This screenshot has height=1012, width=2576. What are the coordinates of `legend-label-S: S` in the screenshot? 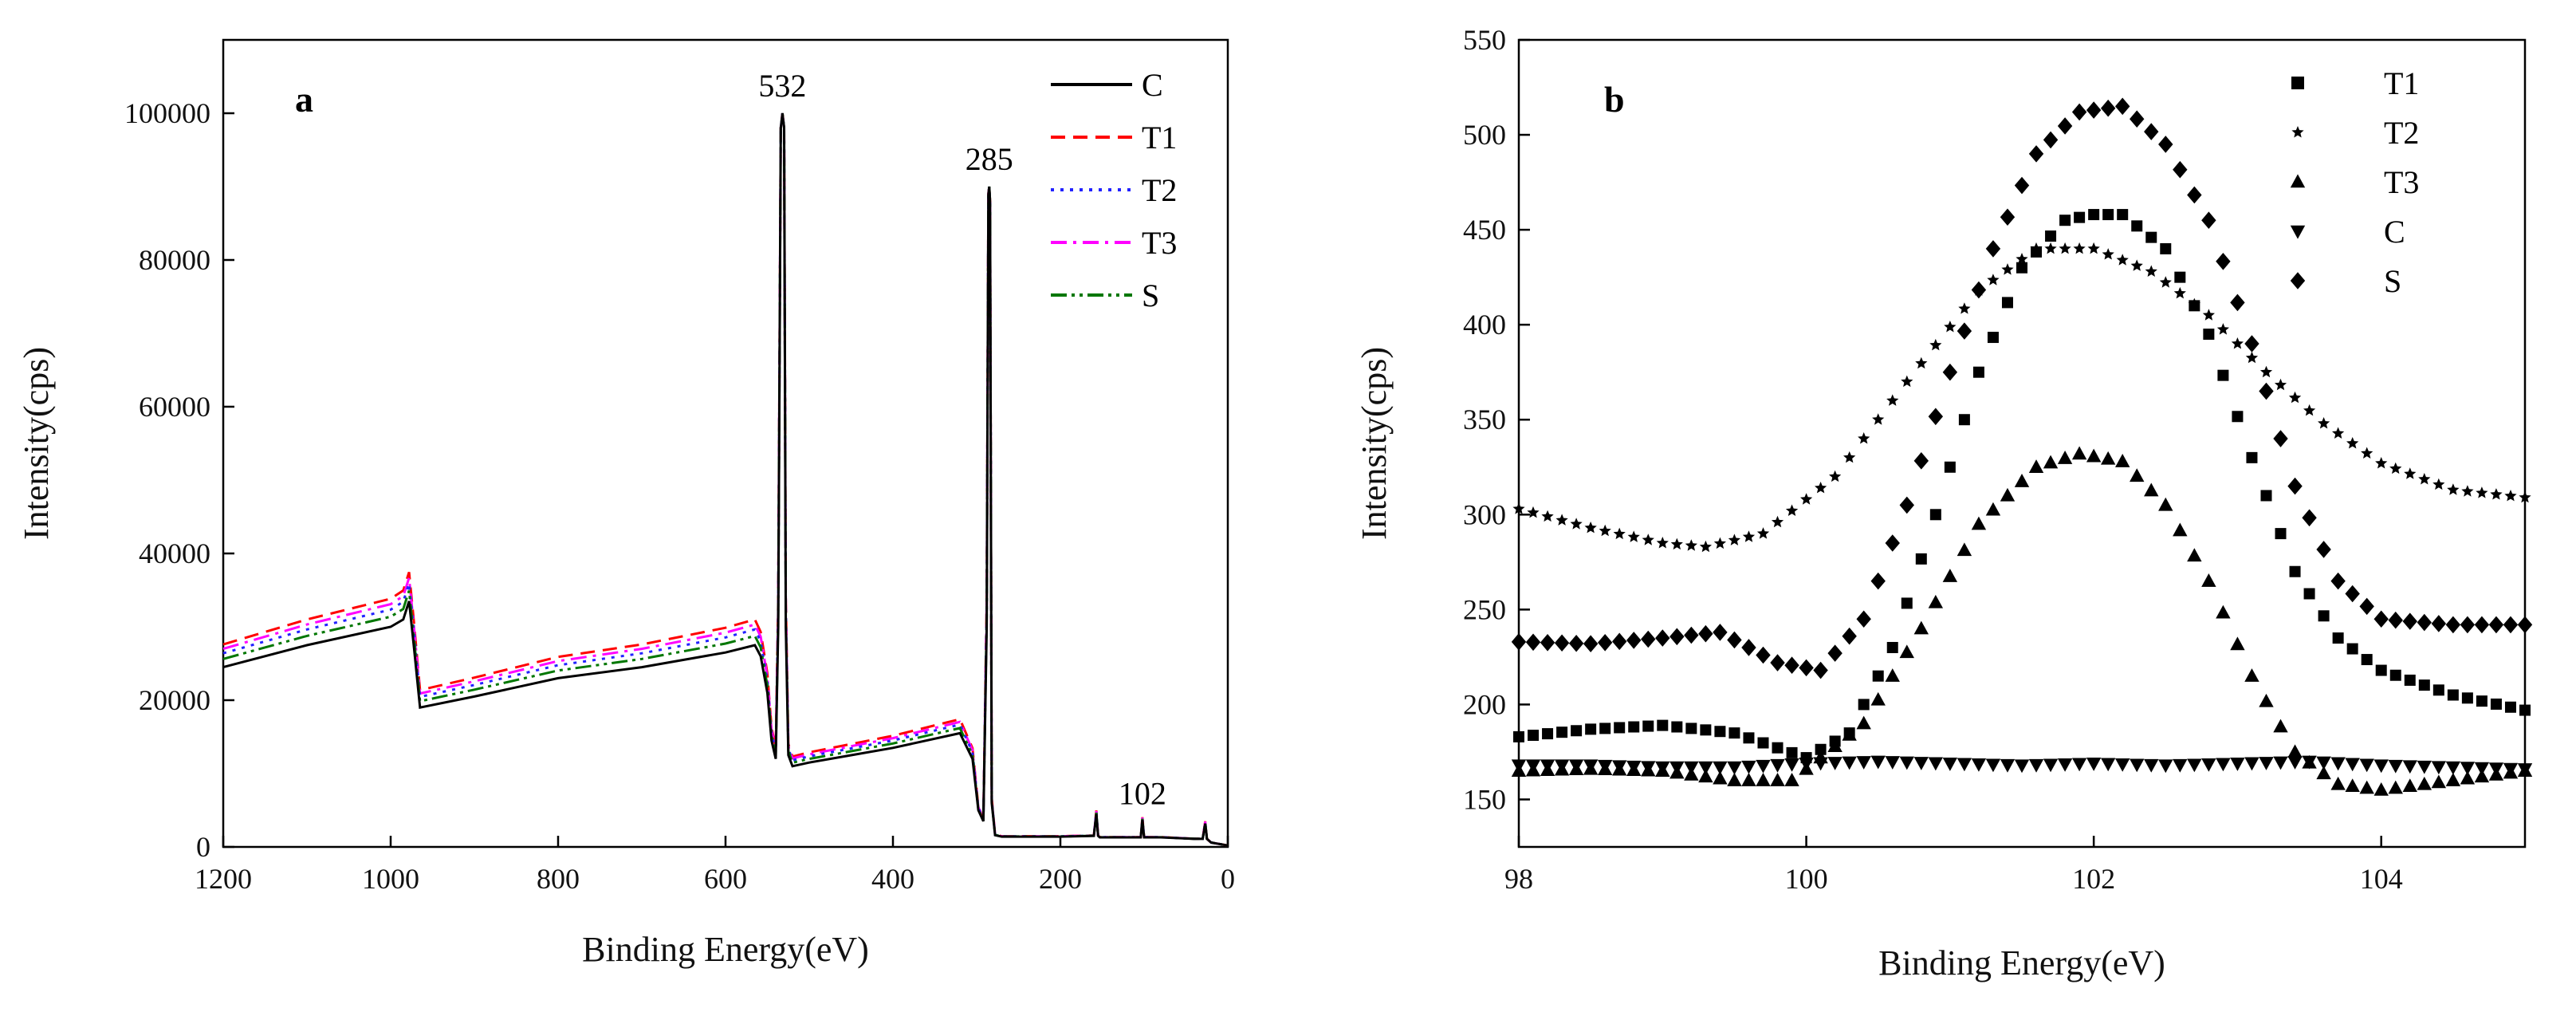 It's located at (1151, 295).